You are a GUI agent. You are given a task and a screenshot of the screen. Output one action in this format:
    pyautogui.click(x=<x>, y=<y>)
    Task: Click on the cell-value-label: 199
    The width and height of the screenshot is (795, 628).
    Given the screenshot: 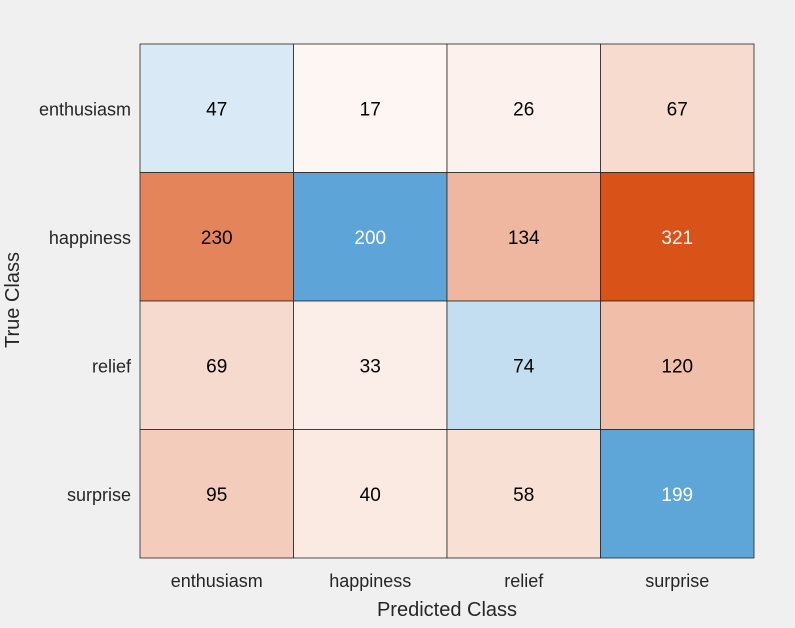 What is the action you would take?
    pyautogui.click(x=677, y=495)
    